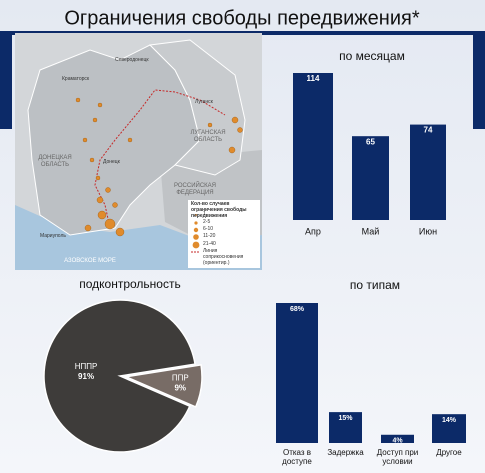 The width and height of the screenshot is (485, 473). Describe the element at coordinates (132, 60) in the screenshot. I see `map-label: Северодонецк` at that location.